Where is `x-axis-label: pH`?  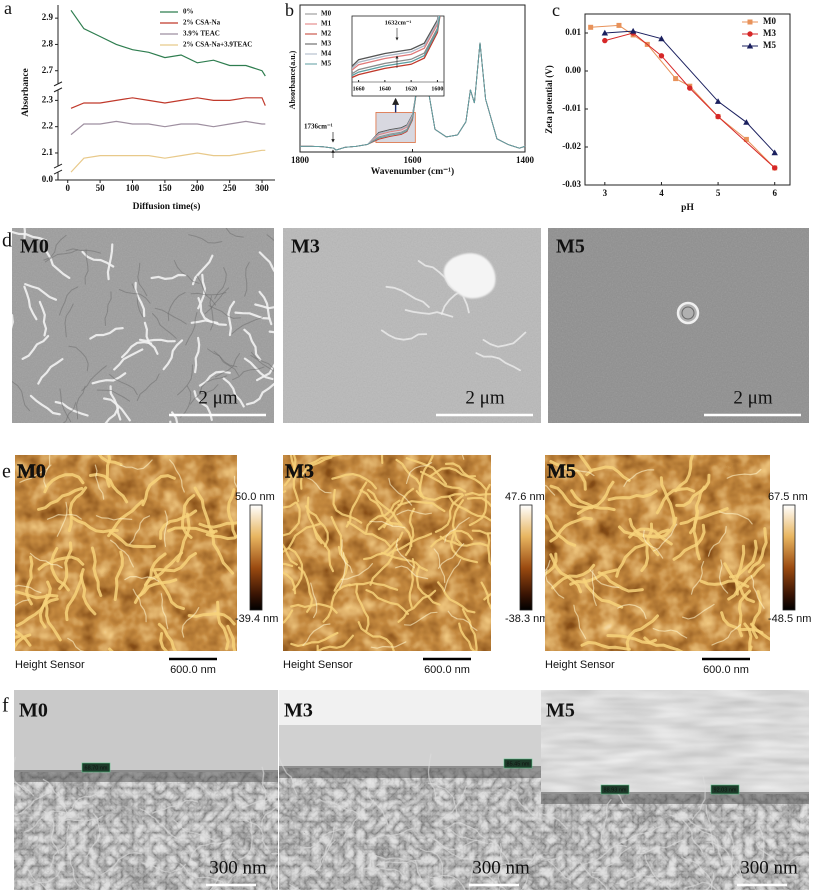
x-axis-label: pH is located at coordinates (687, 208).